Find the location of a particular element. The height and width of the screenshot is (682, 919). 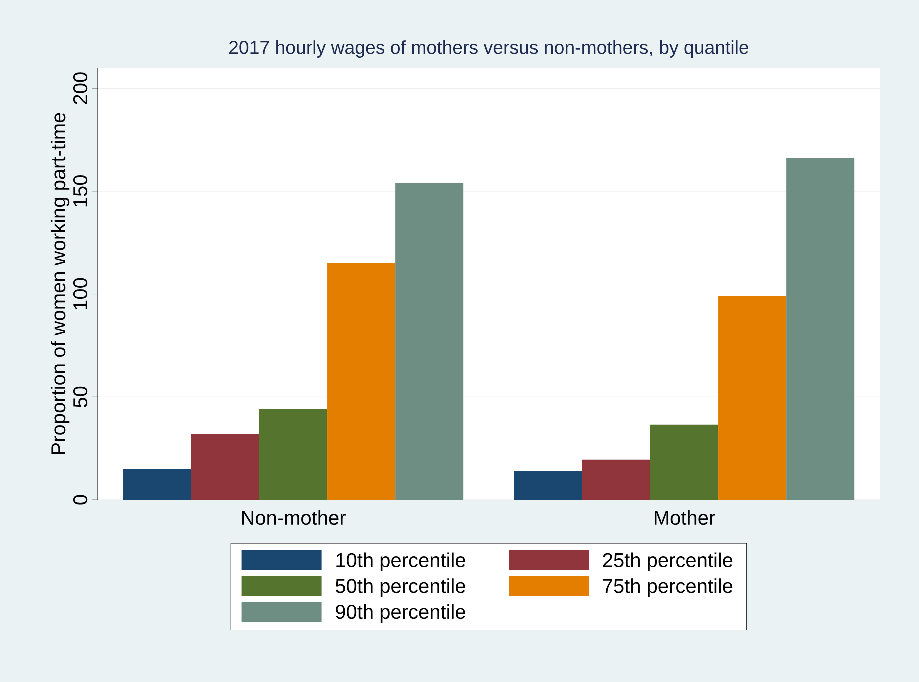

y-tick-label: 200 is located at coordinates (80, 88).